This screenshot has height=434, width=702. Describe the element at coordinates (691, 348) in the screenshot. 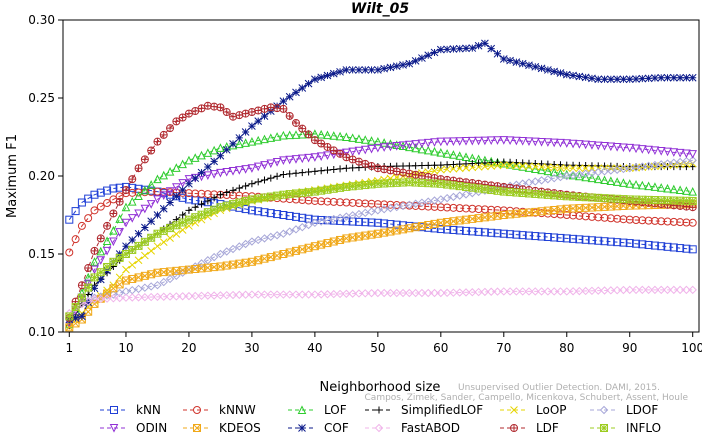

I see `x-tick-label: 100` at that location.